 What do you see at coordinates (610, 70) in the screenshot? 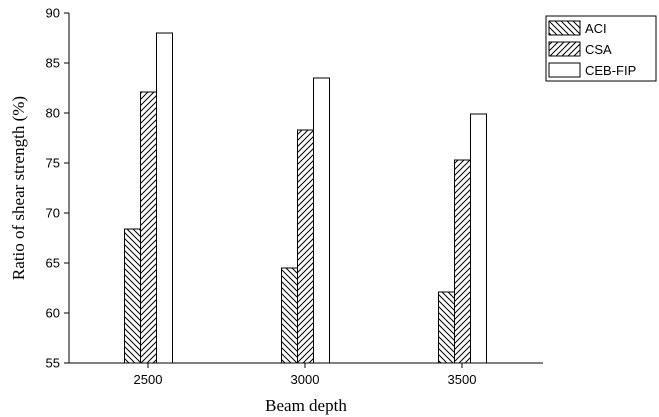
I see `legend-label-ceb-fip: CEB-FIP` at bounding box center [610, 70].